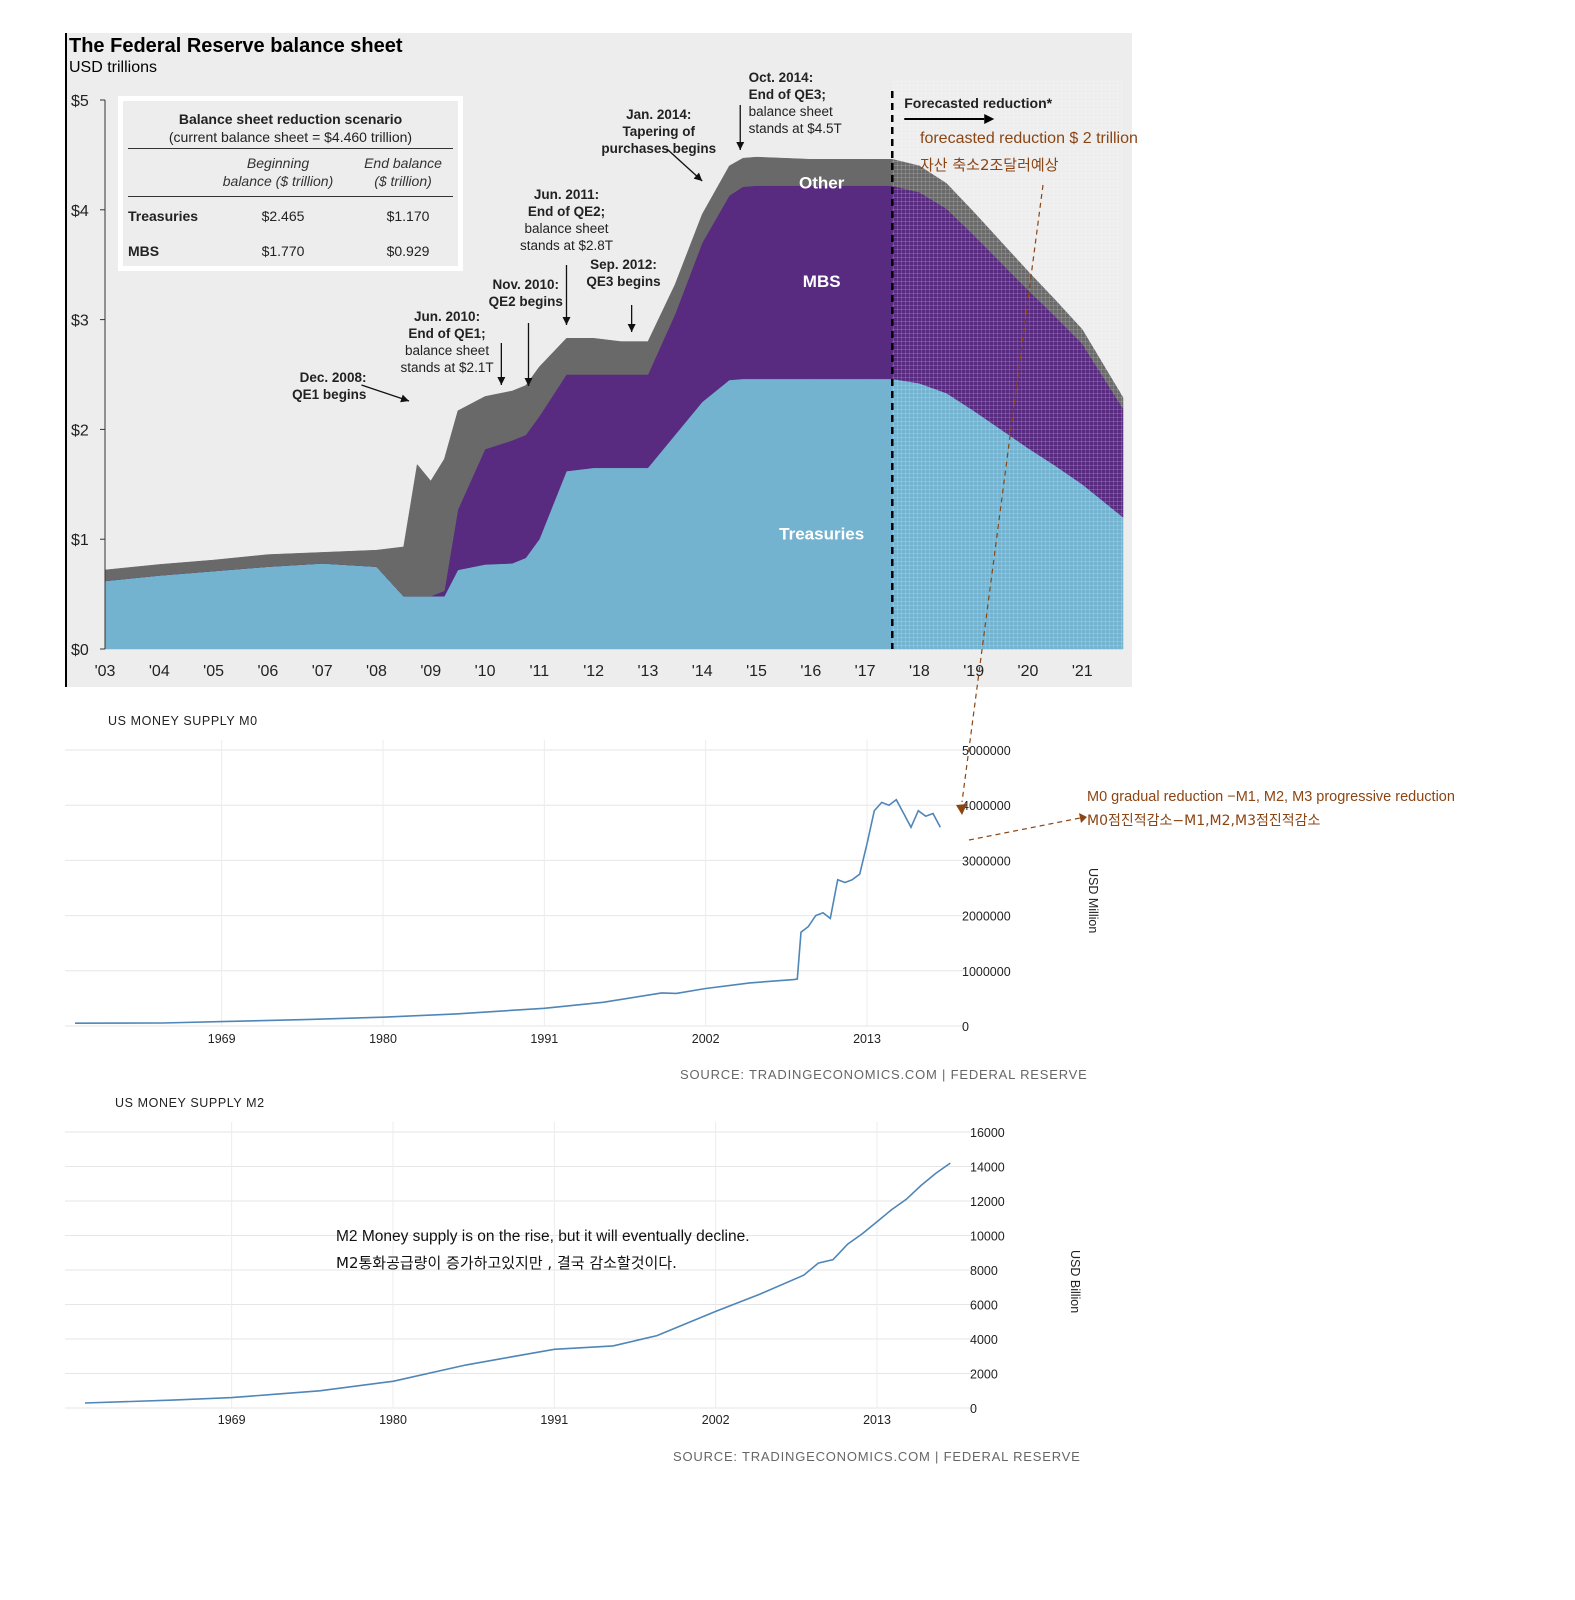  I want to click on annotation-arrow, so click(385, 393).